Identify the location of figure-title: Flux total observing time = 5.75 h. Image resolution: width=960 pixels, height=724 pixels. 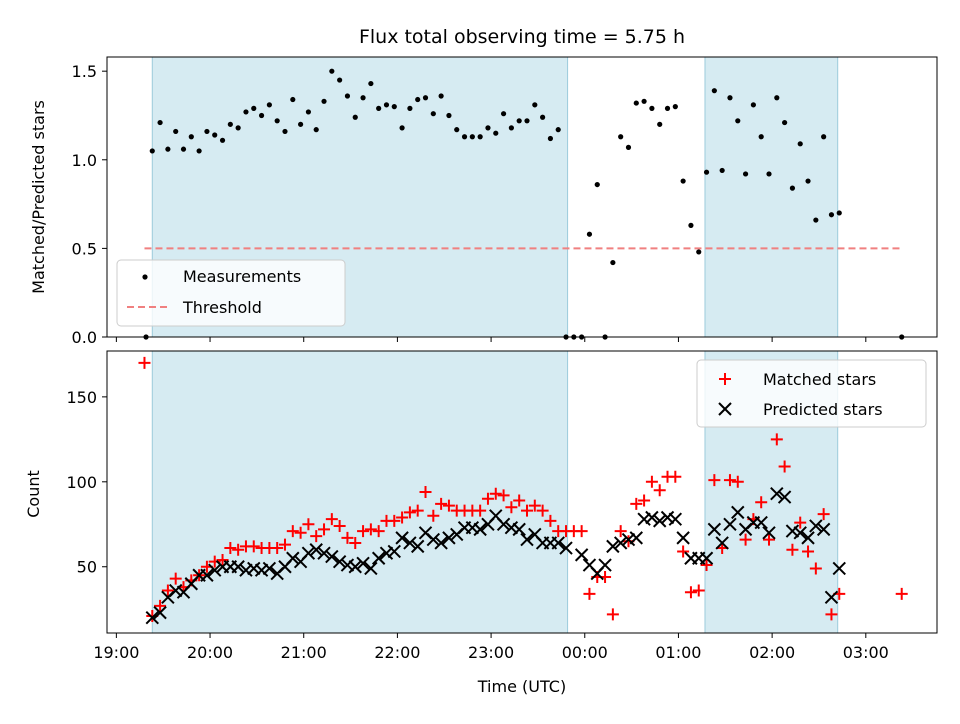
(522, 37).